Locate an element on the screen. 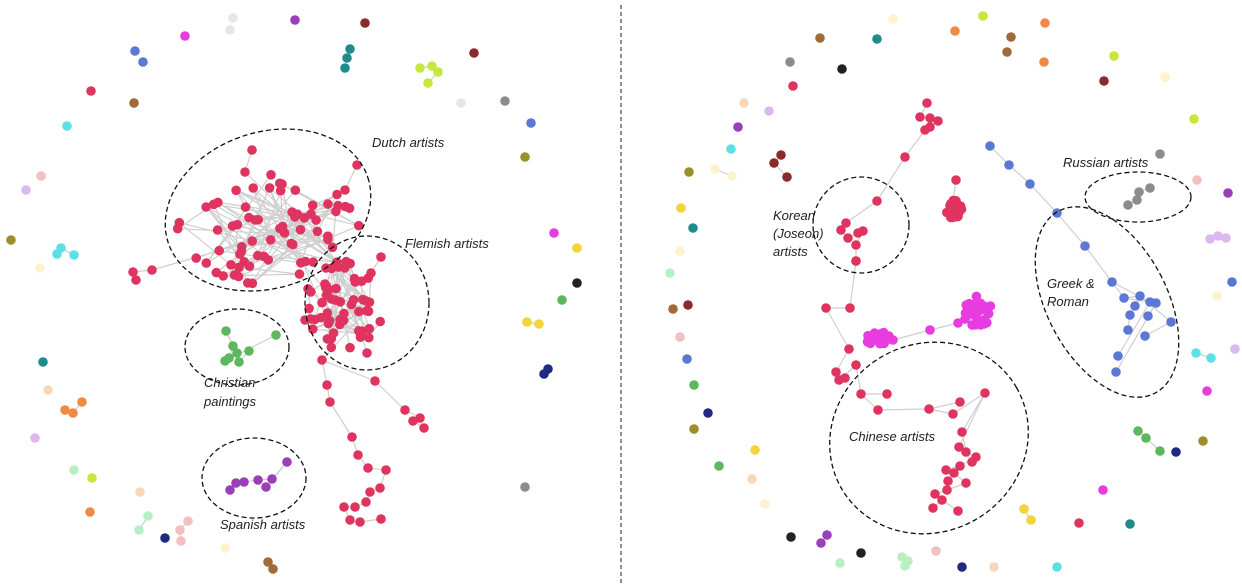 This screenshot has width=1242, height=584. chinese-artists-outline is located at coordinates (929, 438).